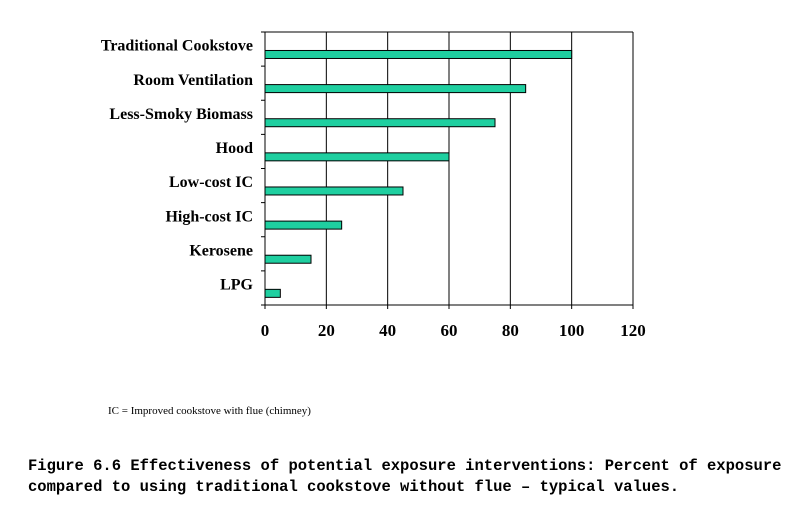 This screenshot has height=518, width=810. I want to click on category-label-hood: Hood, so click(234, 148).